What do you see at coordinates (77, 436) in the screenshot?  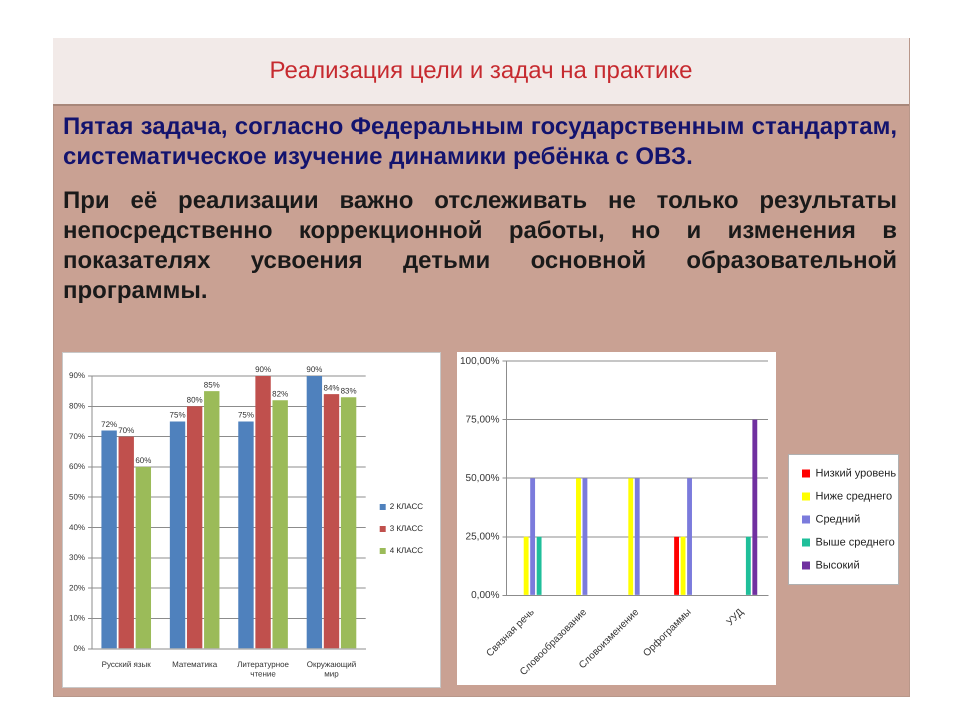 I see `y-tick-label: 70%` at bounding box center [77, 436].